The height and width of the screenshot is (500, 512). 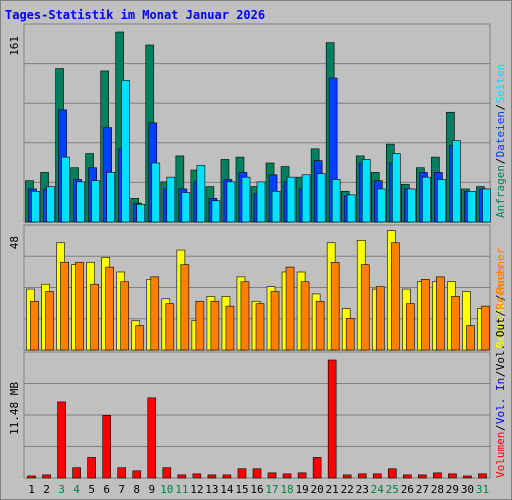 I want to click on x-tick-label-day-17: 17, so click(x=271, y=489).